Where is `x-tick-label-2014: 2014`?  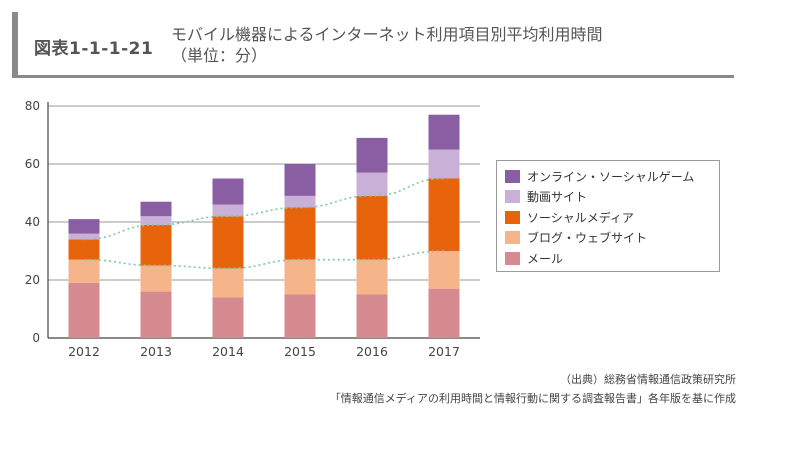
x-tick-label-2014: 2014 is located at coordinates (228, 351).